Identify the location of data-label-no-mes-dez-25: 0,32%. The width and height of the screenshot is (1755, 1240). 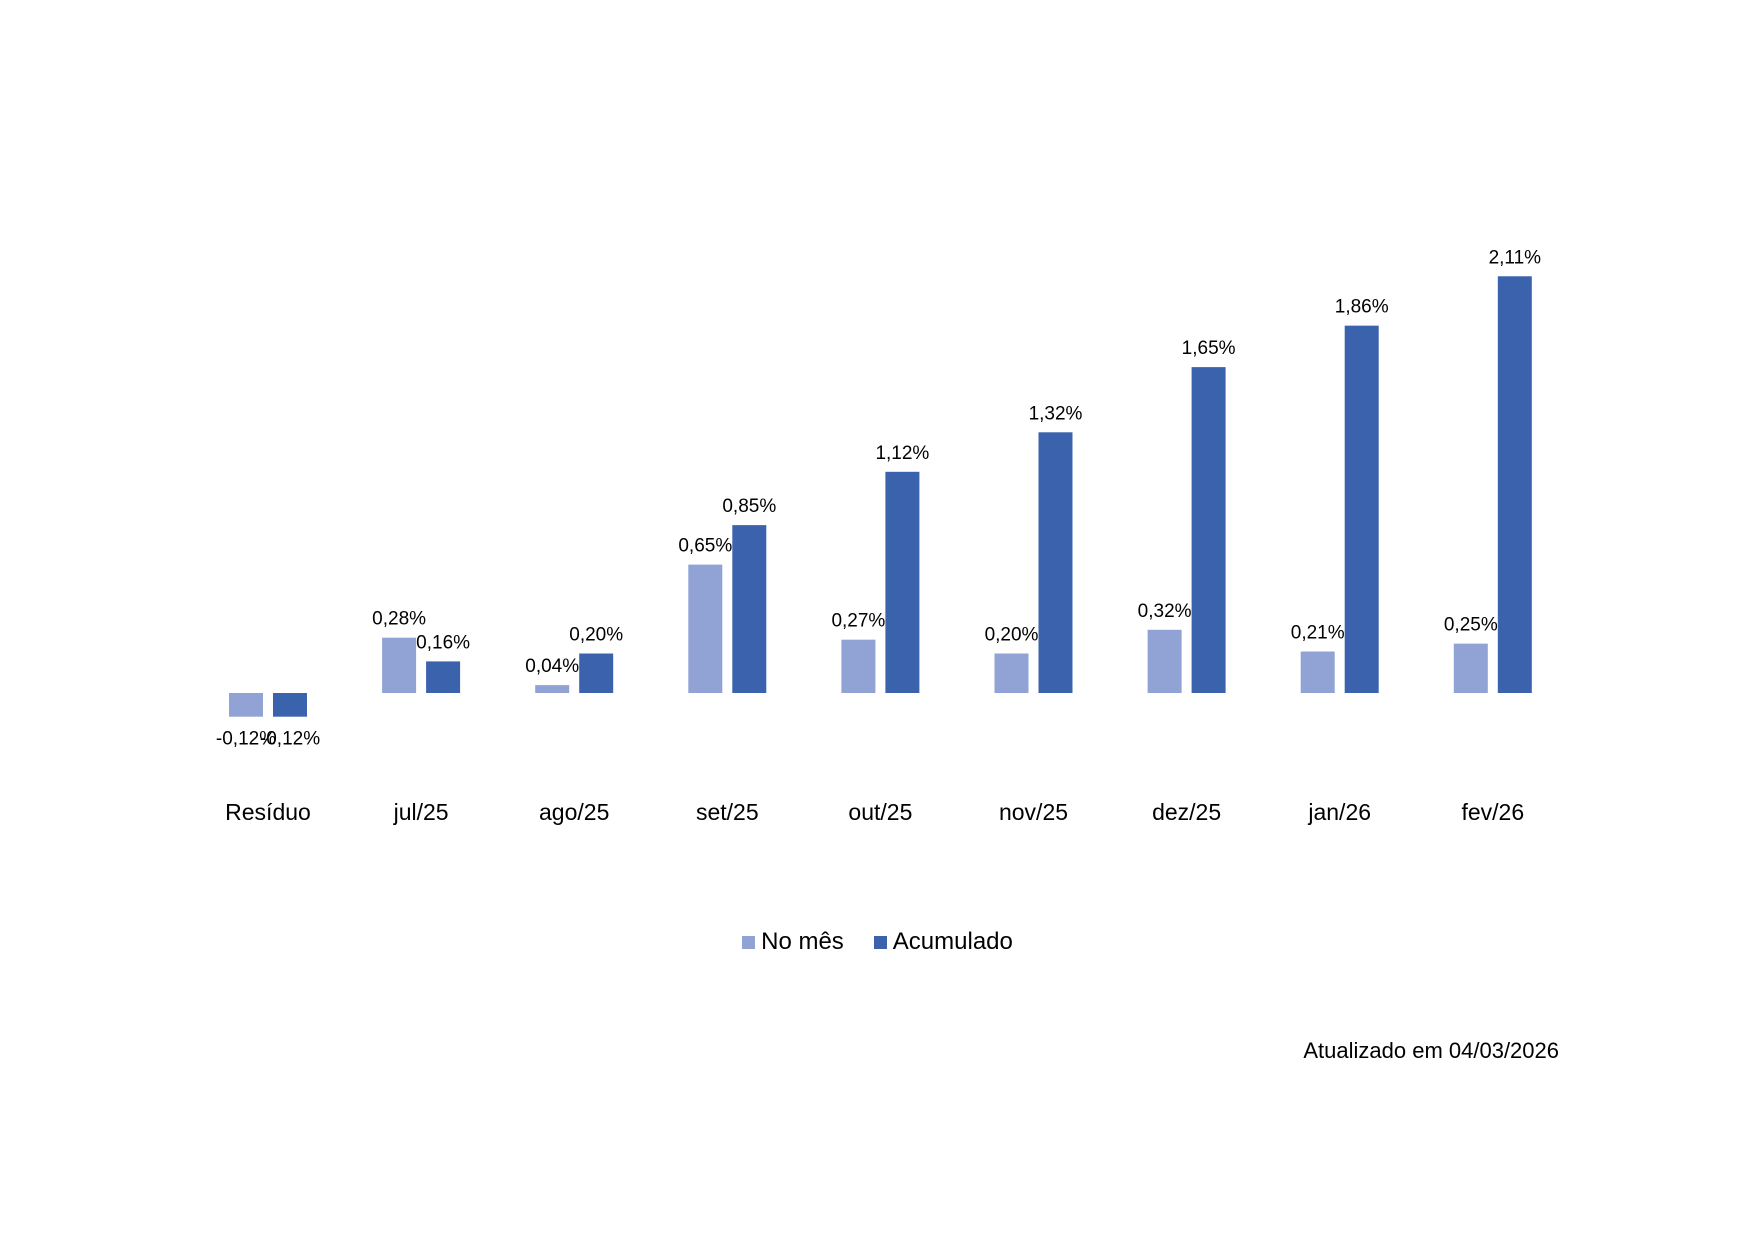
(1165, 611).